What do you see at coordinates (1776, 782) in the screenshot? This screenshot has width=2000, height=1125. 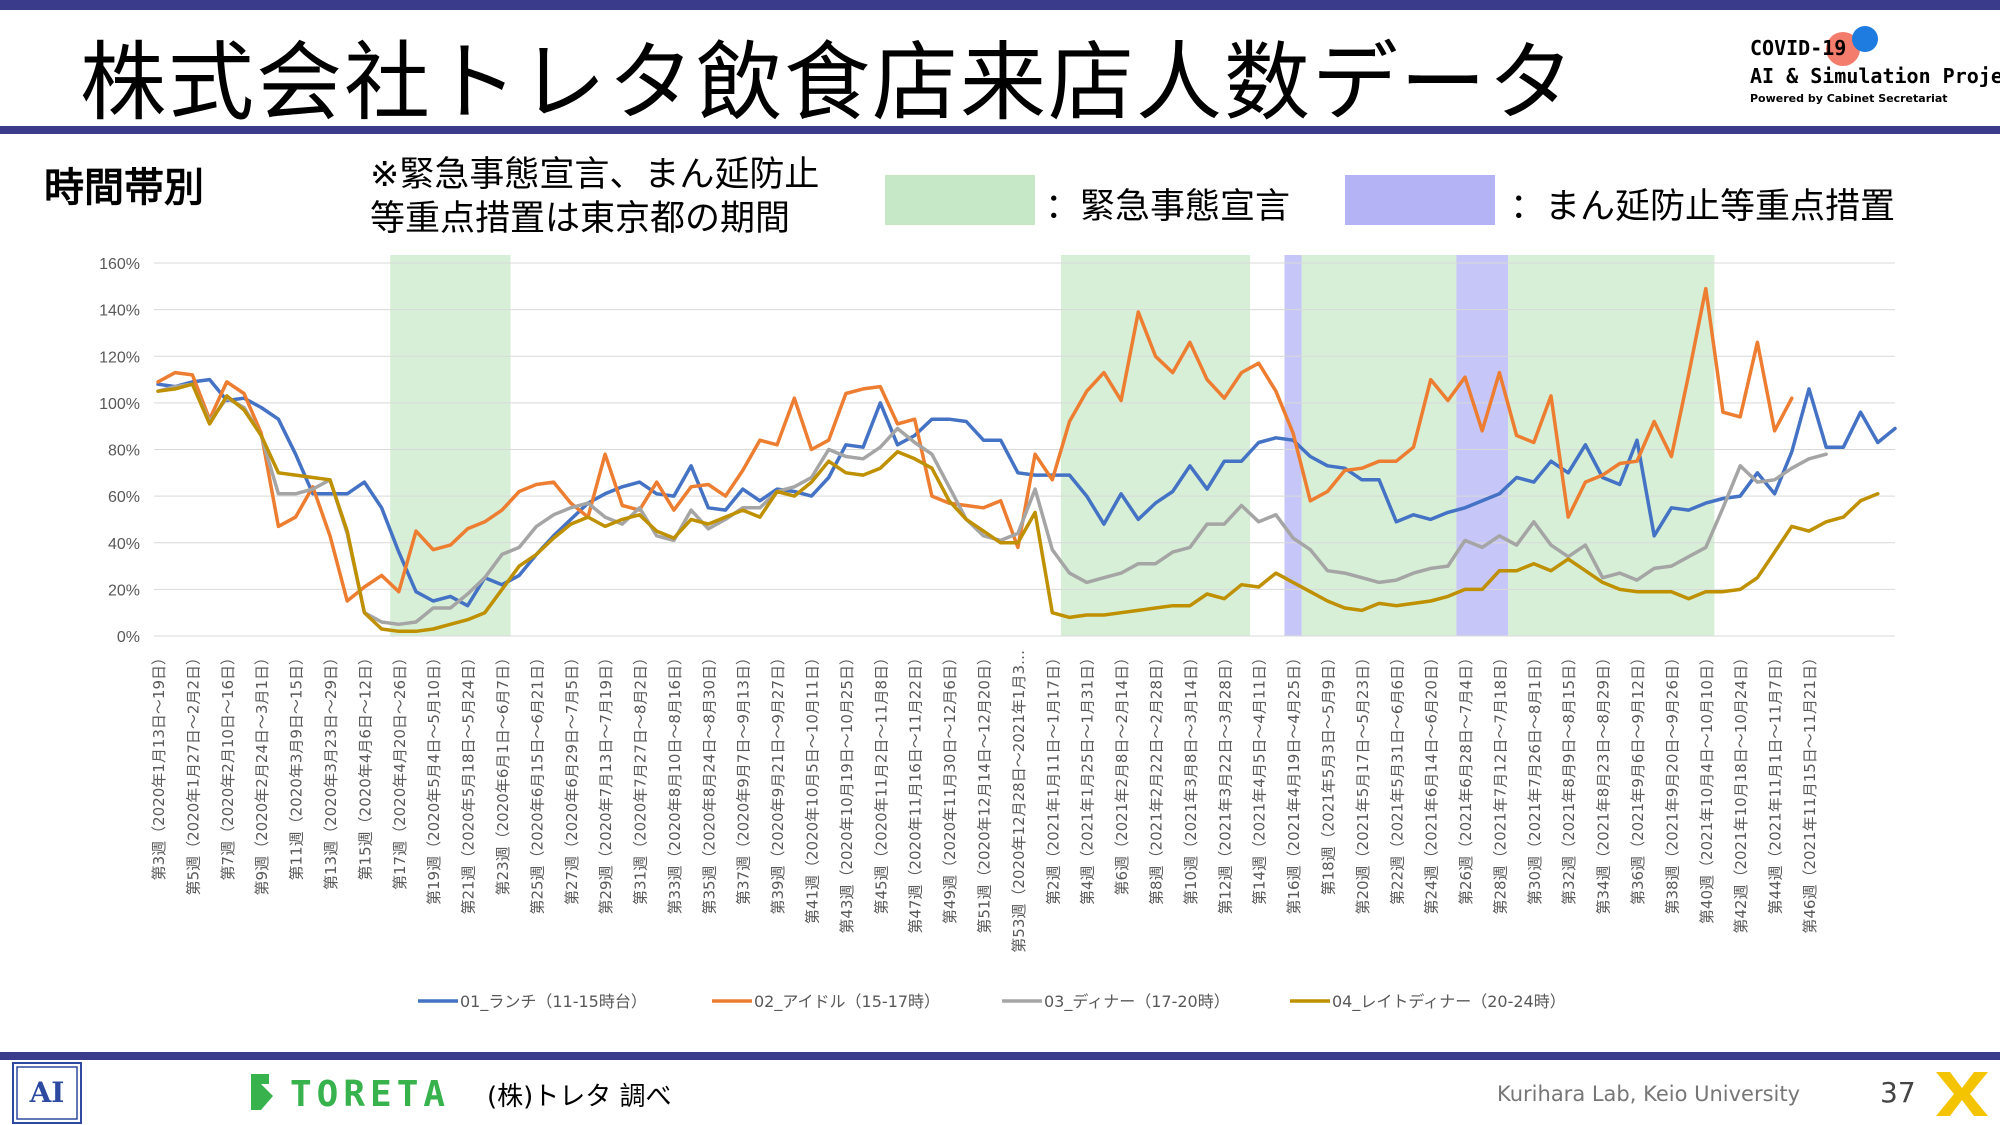 I see `x-tick-label: 第44週（2021年11月1日～11月7日）` at bounding box center [1776, 782].